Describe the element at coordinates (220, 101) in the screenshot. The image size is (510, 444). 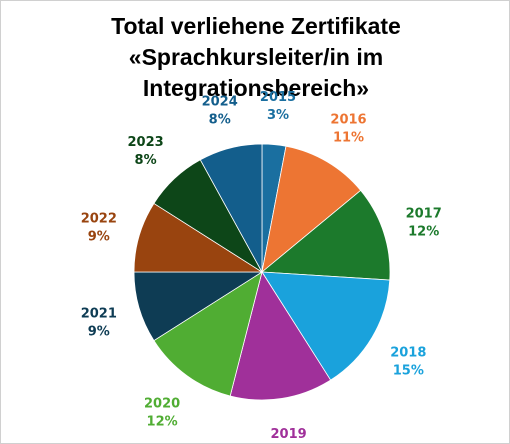
I see `pie-label-year: 2024` at that location.